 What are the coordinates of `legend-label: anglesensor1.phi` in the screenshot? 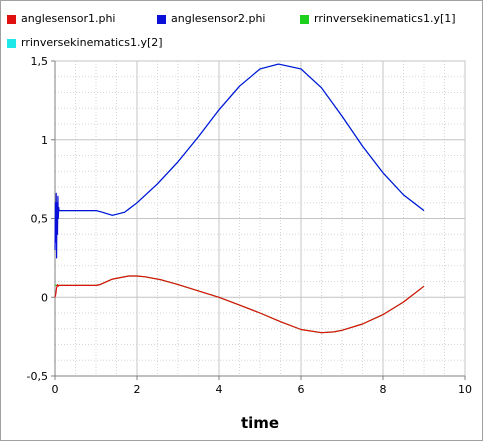 It's located at (68, 18).